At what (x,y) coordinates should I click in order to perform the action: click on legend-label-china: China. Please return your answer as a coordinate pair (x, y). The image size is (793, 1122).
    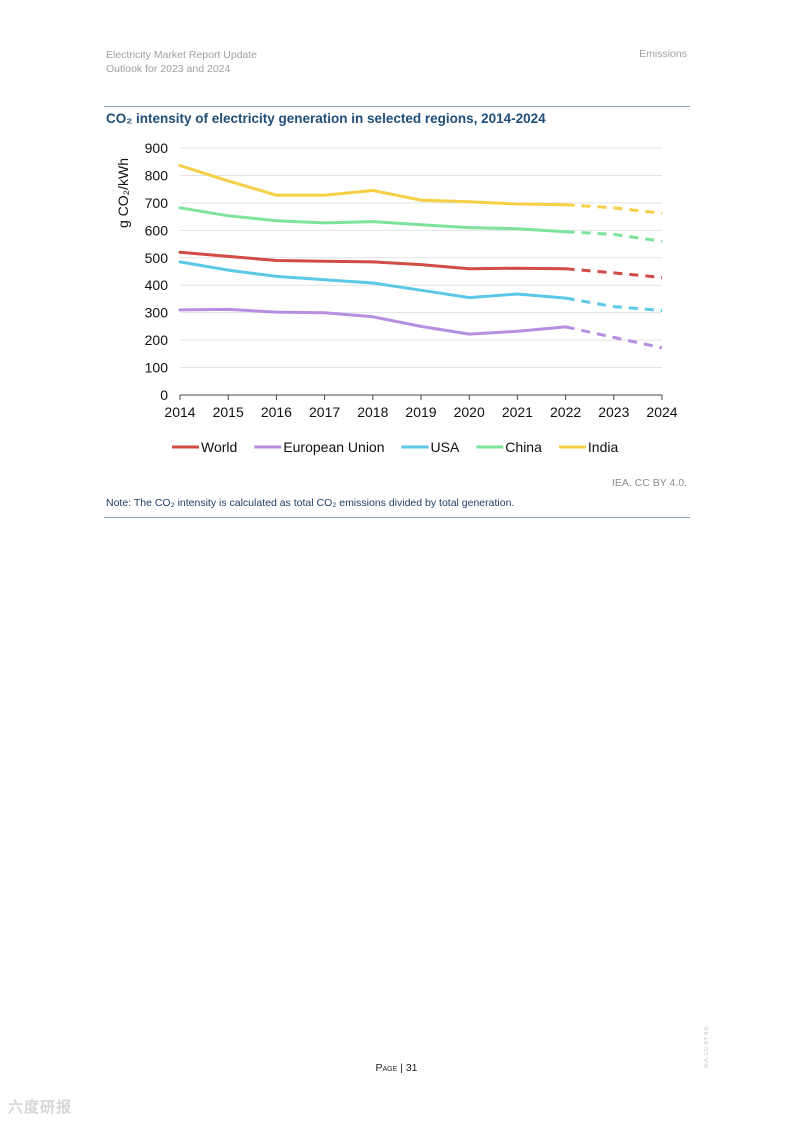
    Looking at the image, I should click on (523, 447).